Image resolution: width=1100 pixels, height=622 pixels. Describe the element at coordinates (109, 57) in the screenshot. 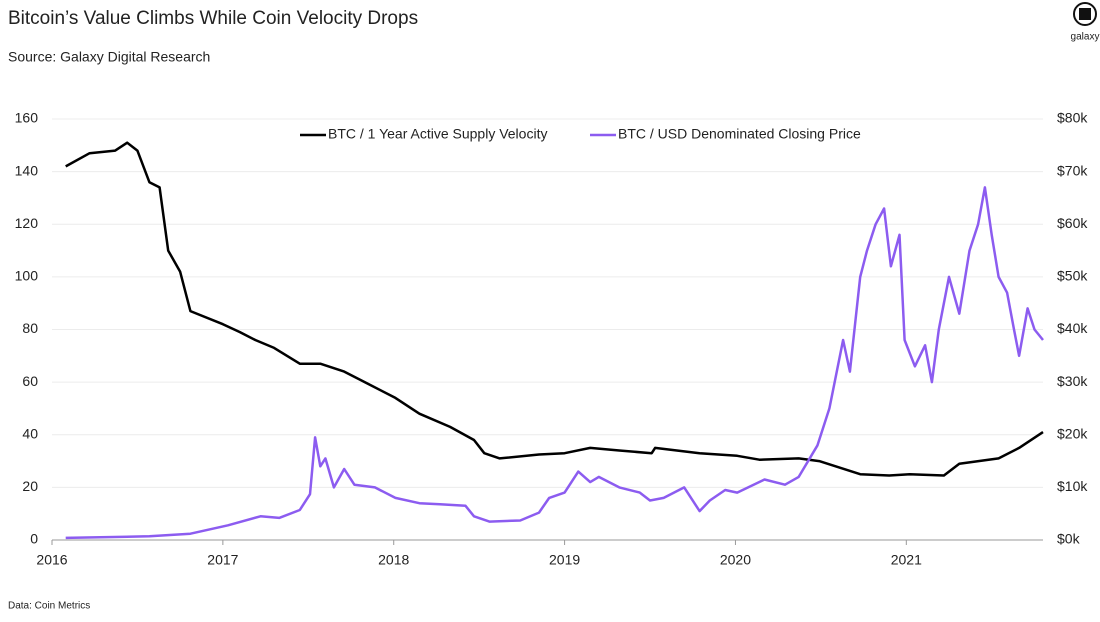

I see `chart-subtitle: Source: Galaxy Digital Research` at that location.